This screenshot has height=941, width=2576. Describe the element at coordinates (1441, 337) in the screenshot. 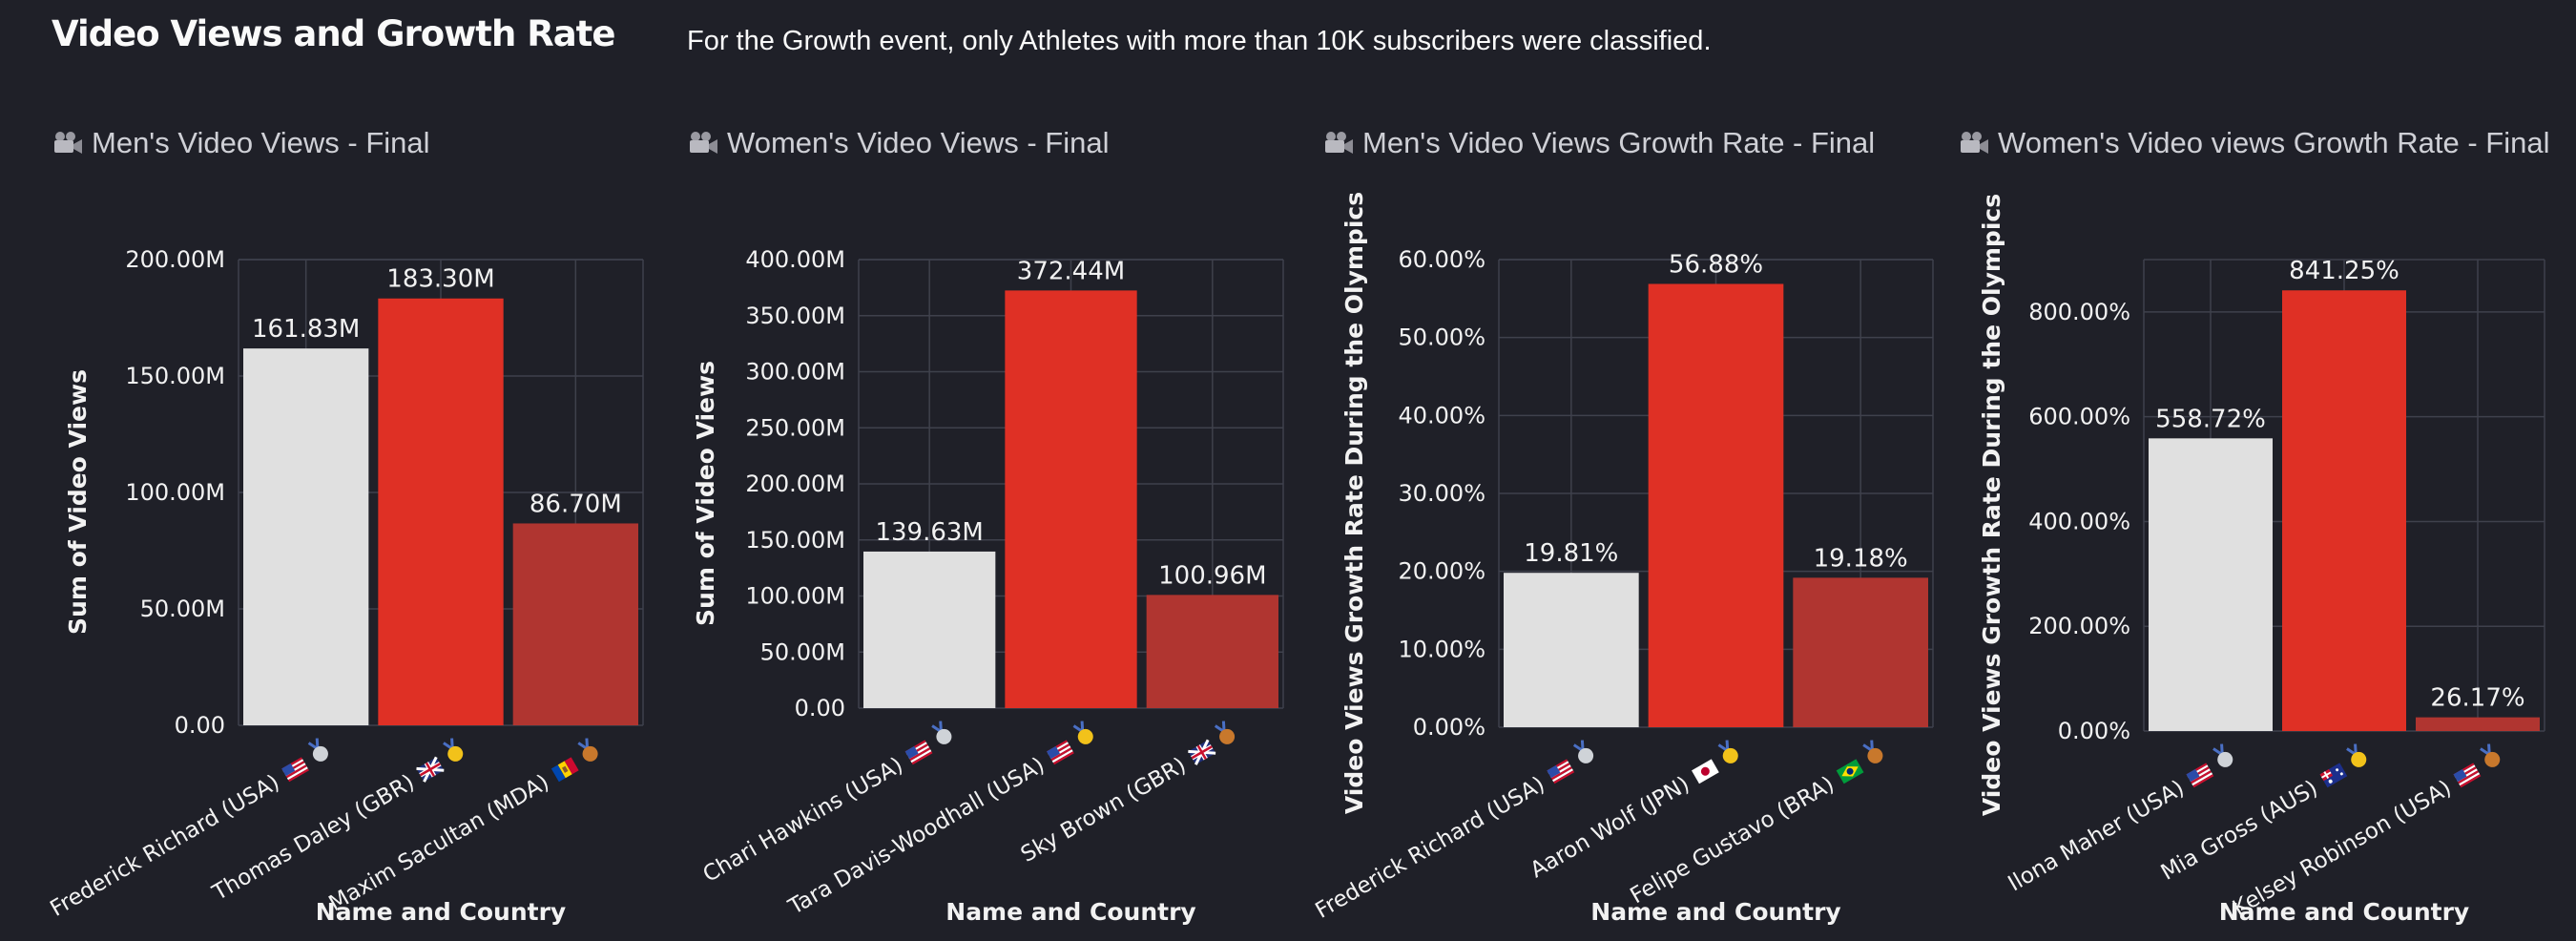

I see `y-tick-label: 50.00%` at that location.